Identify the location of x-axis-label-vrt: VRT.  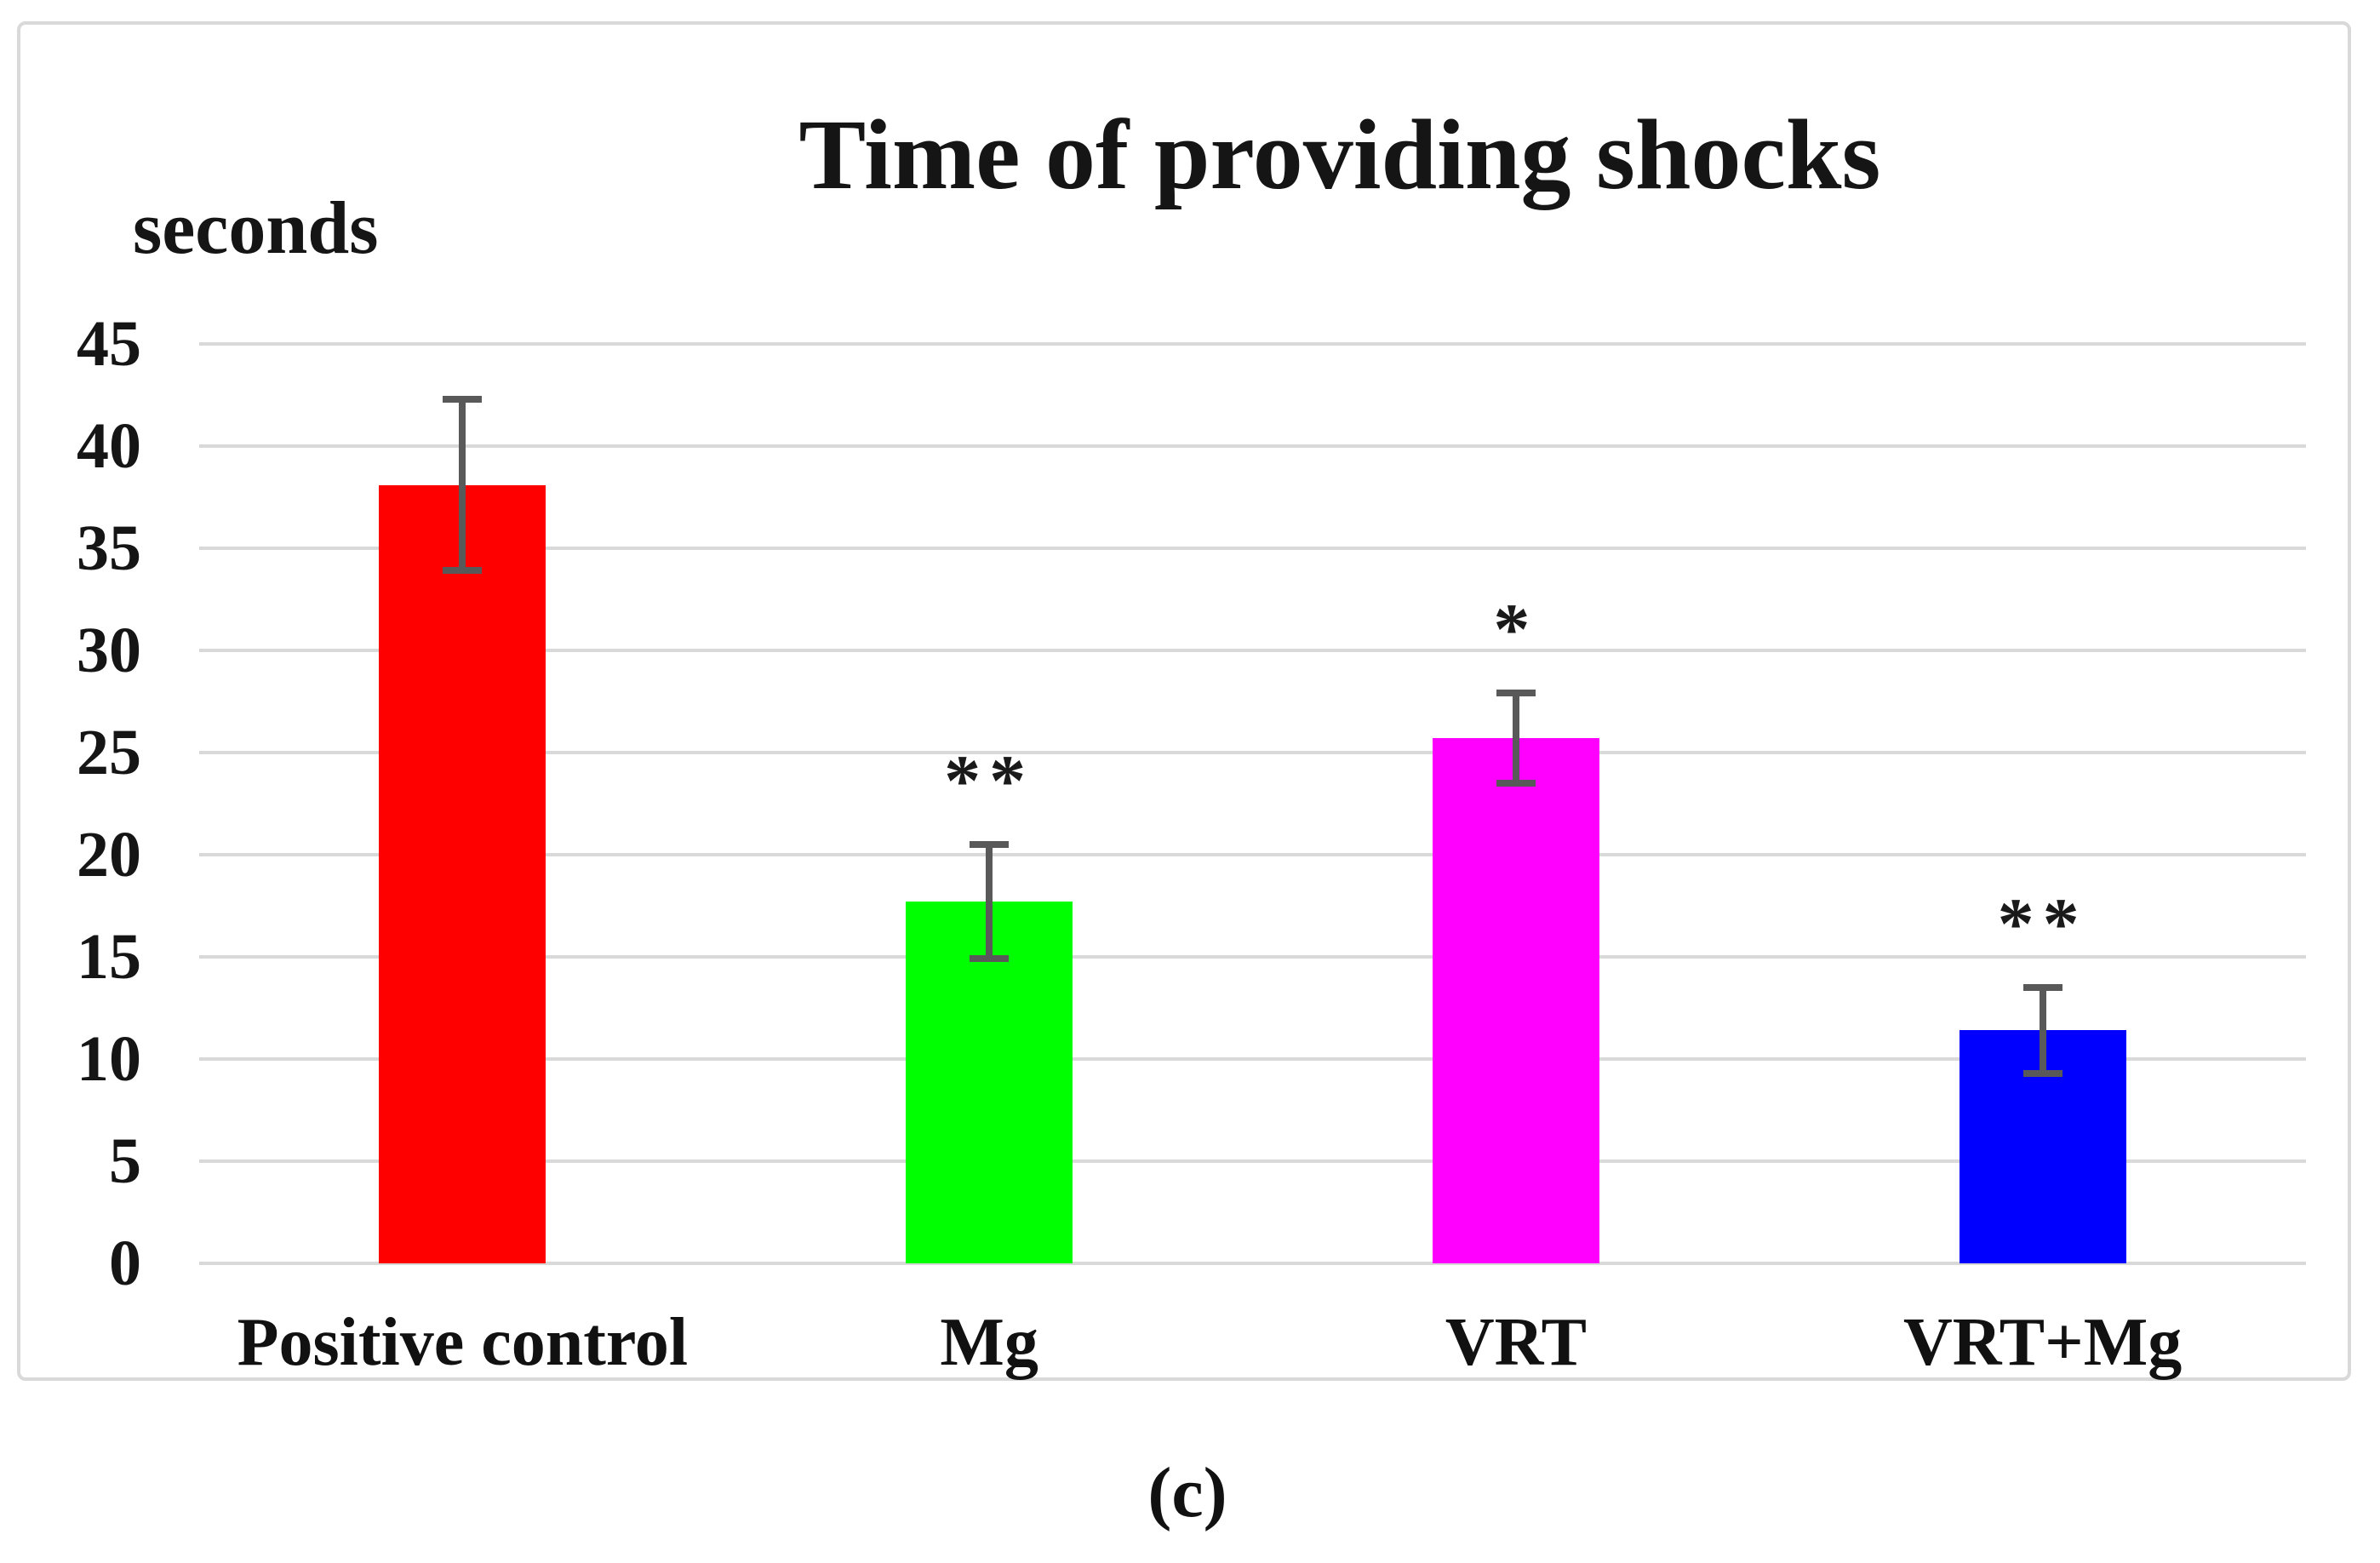
(1516, 1342).